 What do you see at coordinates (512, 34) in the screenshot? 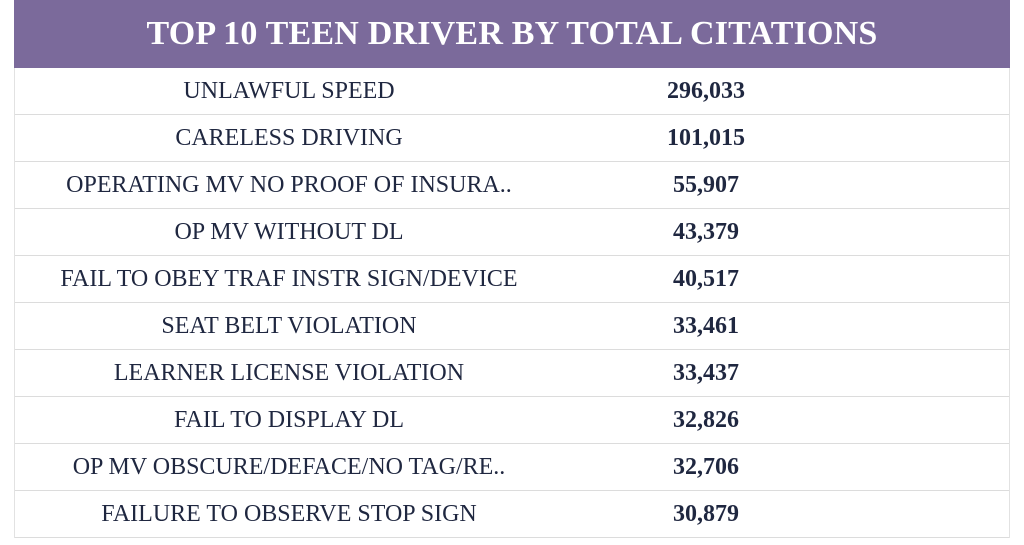
I see `table-title: TOP 10 TEEN DRIVER BY TOTAL CITATIONS` at bounding box center [512, 34].